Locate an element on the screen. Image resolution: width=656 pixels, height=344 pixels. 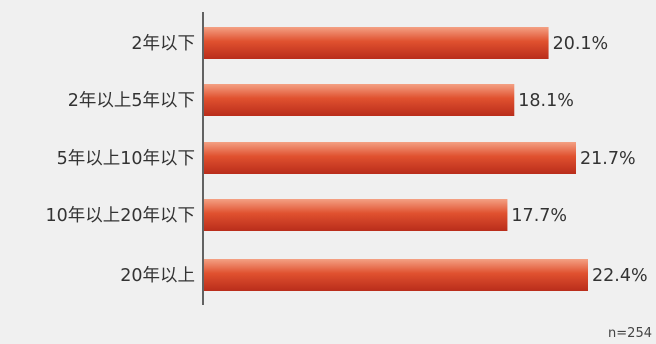
category-label: 2年以下 is located at coordinates (163, 44).